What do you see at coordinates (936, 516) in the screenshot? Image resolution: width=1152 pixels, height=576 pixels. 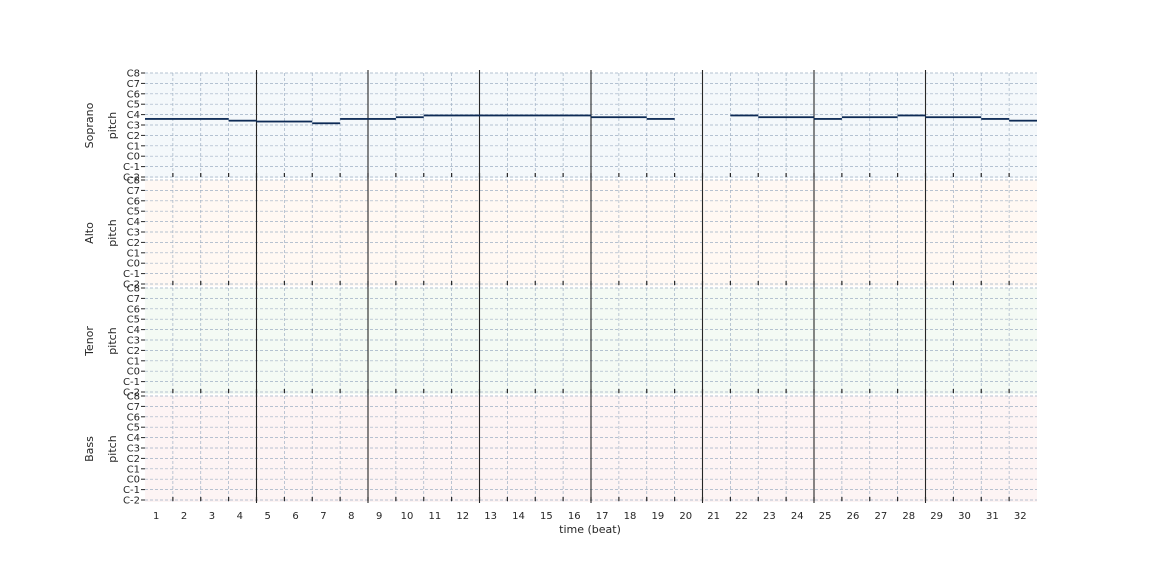 I see `x-tick-label: 29` at bounding box center [936, 516].